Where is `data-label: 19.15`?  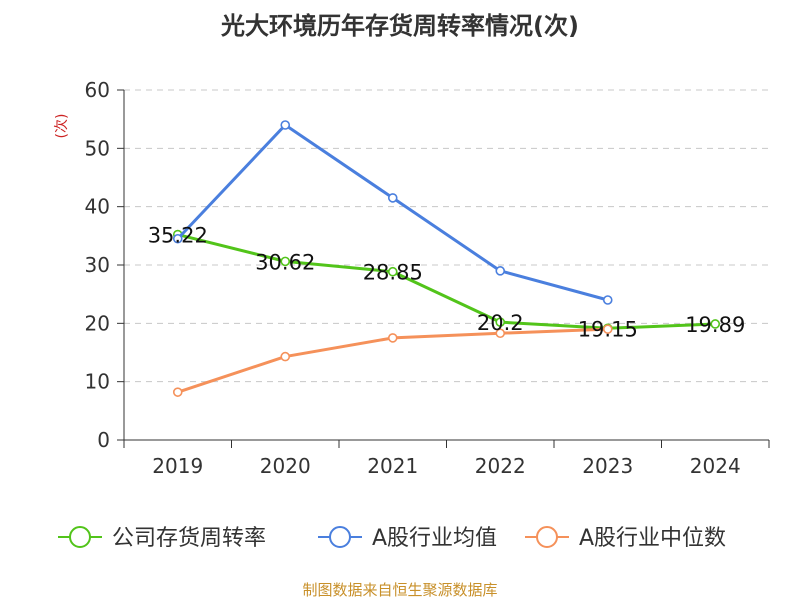
data-label: 19.15 is located at coordinates (608, 329).